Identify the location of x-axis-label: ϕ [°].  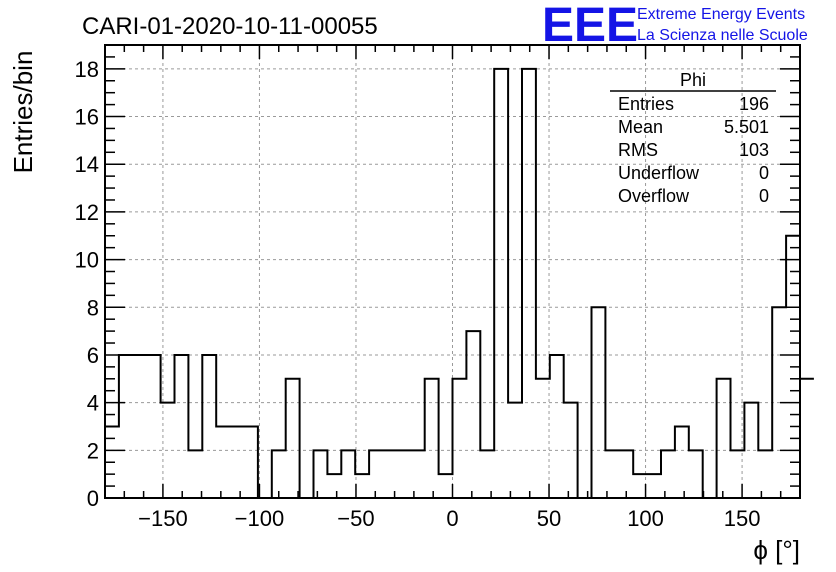
(776, 550).